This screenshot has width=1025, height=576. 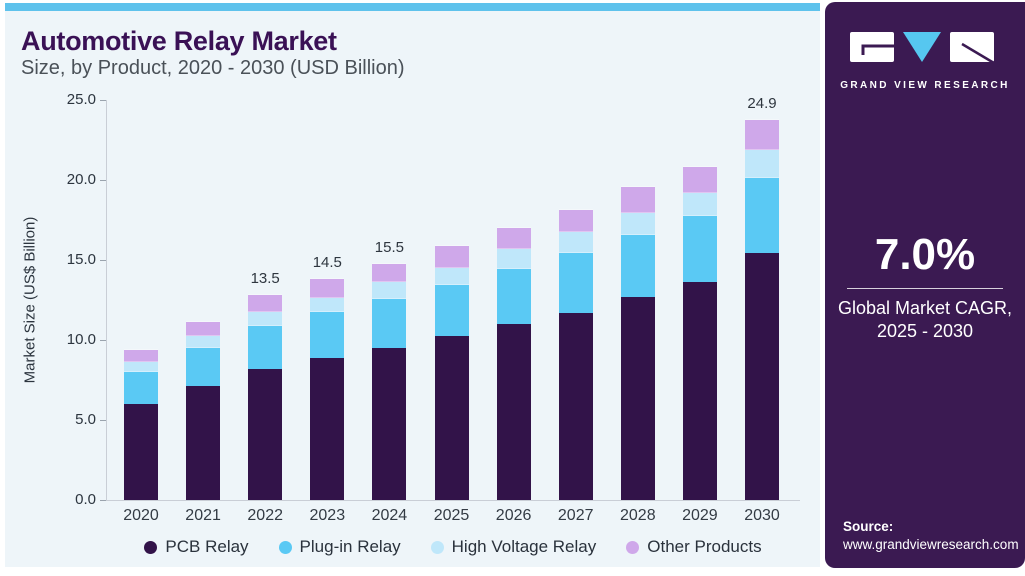 I want to click on x-tick-label: 2024, so click(x=389, y=515).